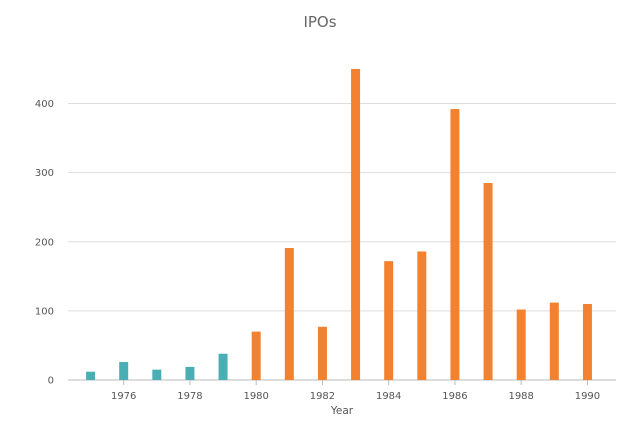 This screenshot has height=435, width=640. Describe the element at coordinates (388, 396) in the screenshot. I see `x-tick-label: 1984` at that location.